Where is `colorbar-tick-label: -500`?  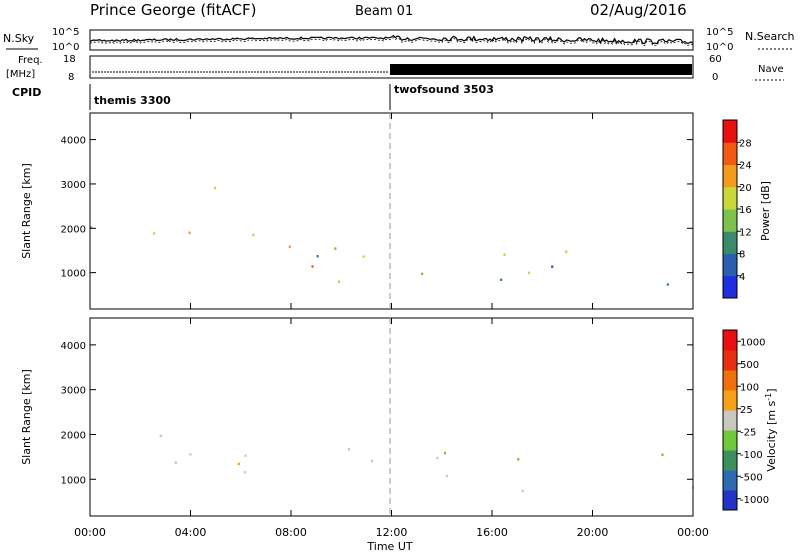
colorbar-tick-label: -500 is located at coordinates (751, 477).